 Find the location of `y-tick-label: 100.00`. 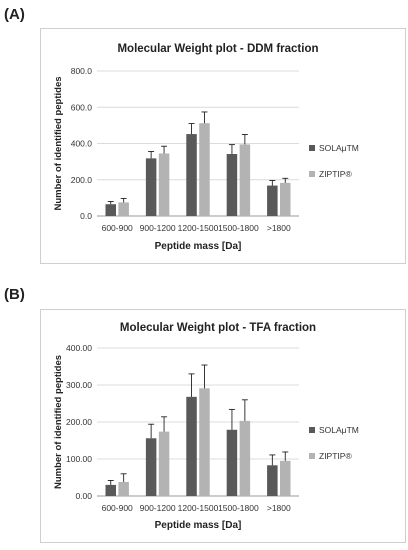

y-tick-label: 100.00 is located at coordinates (79, 459).